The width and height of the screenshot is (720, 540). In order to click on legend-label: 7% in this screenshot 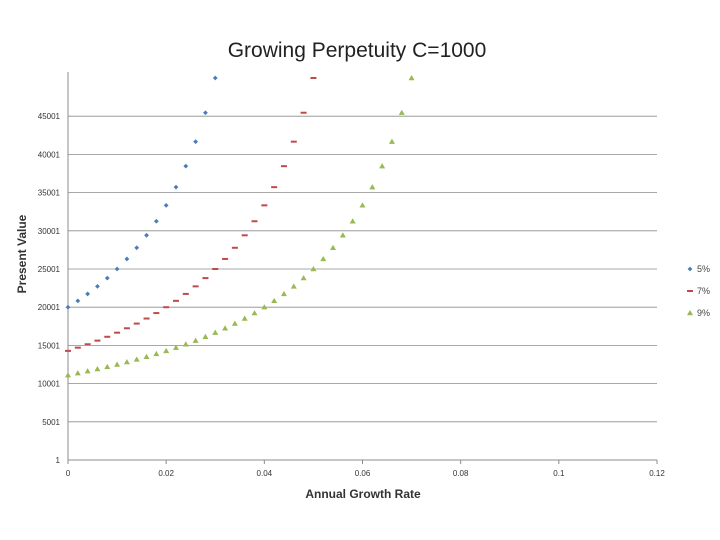, I will do `click(703, 291)`.